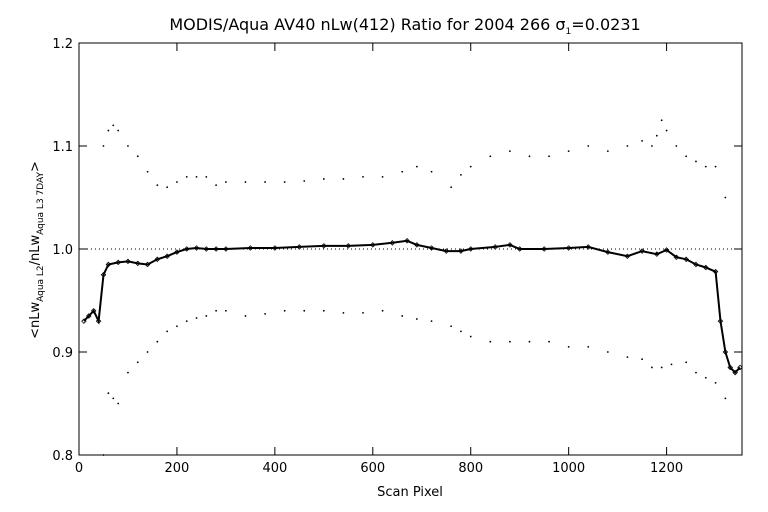 The image size is (768, 512). Describe the element at coordinates (41, 203) in the screenshot. I see `y-axis-label-sub2: Aqua L3 7DAY` at that location.